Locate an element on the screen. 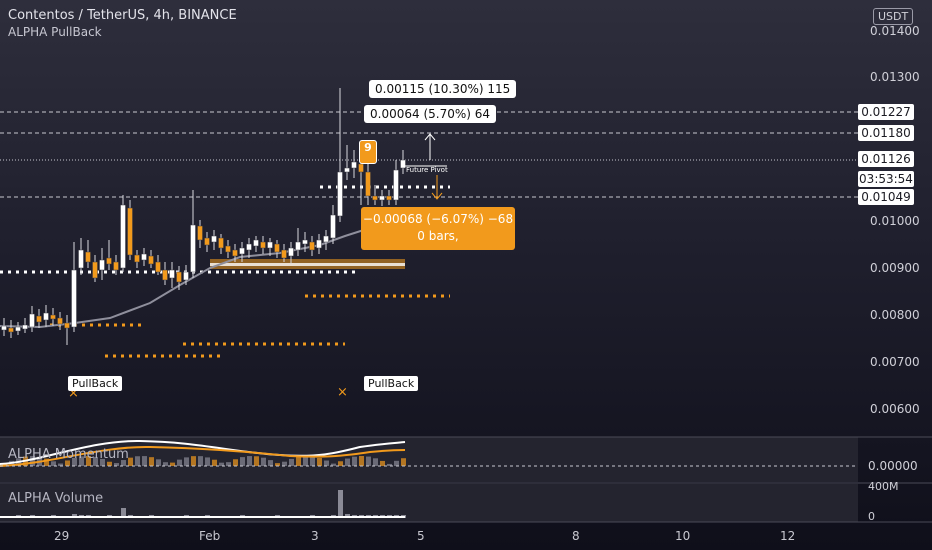 Image resolution: width=932 pixels, height=550 pixels. price-marker-0.01180: 0.01180 is located at coordinates (886, 133).